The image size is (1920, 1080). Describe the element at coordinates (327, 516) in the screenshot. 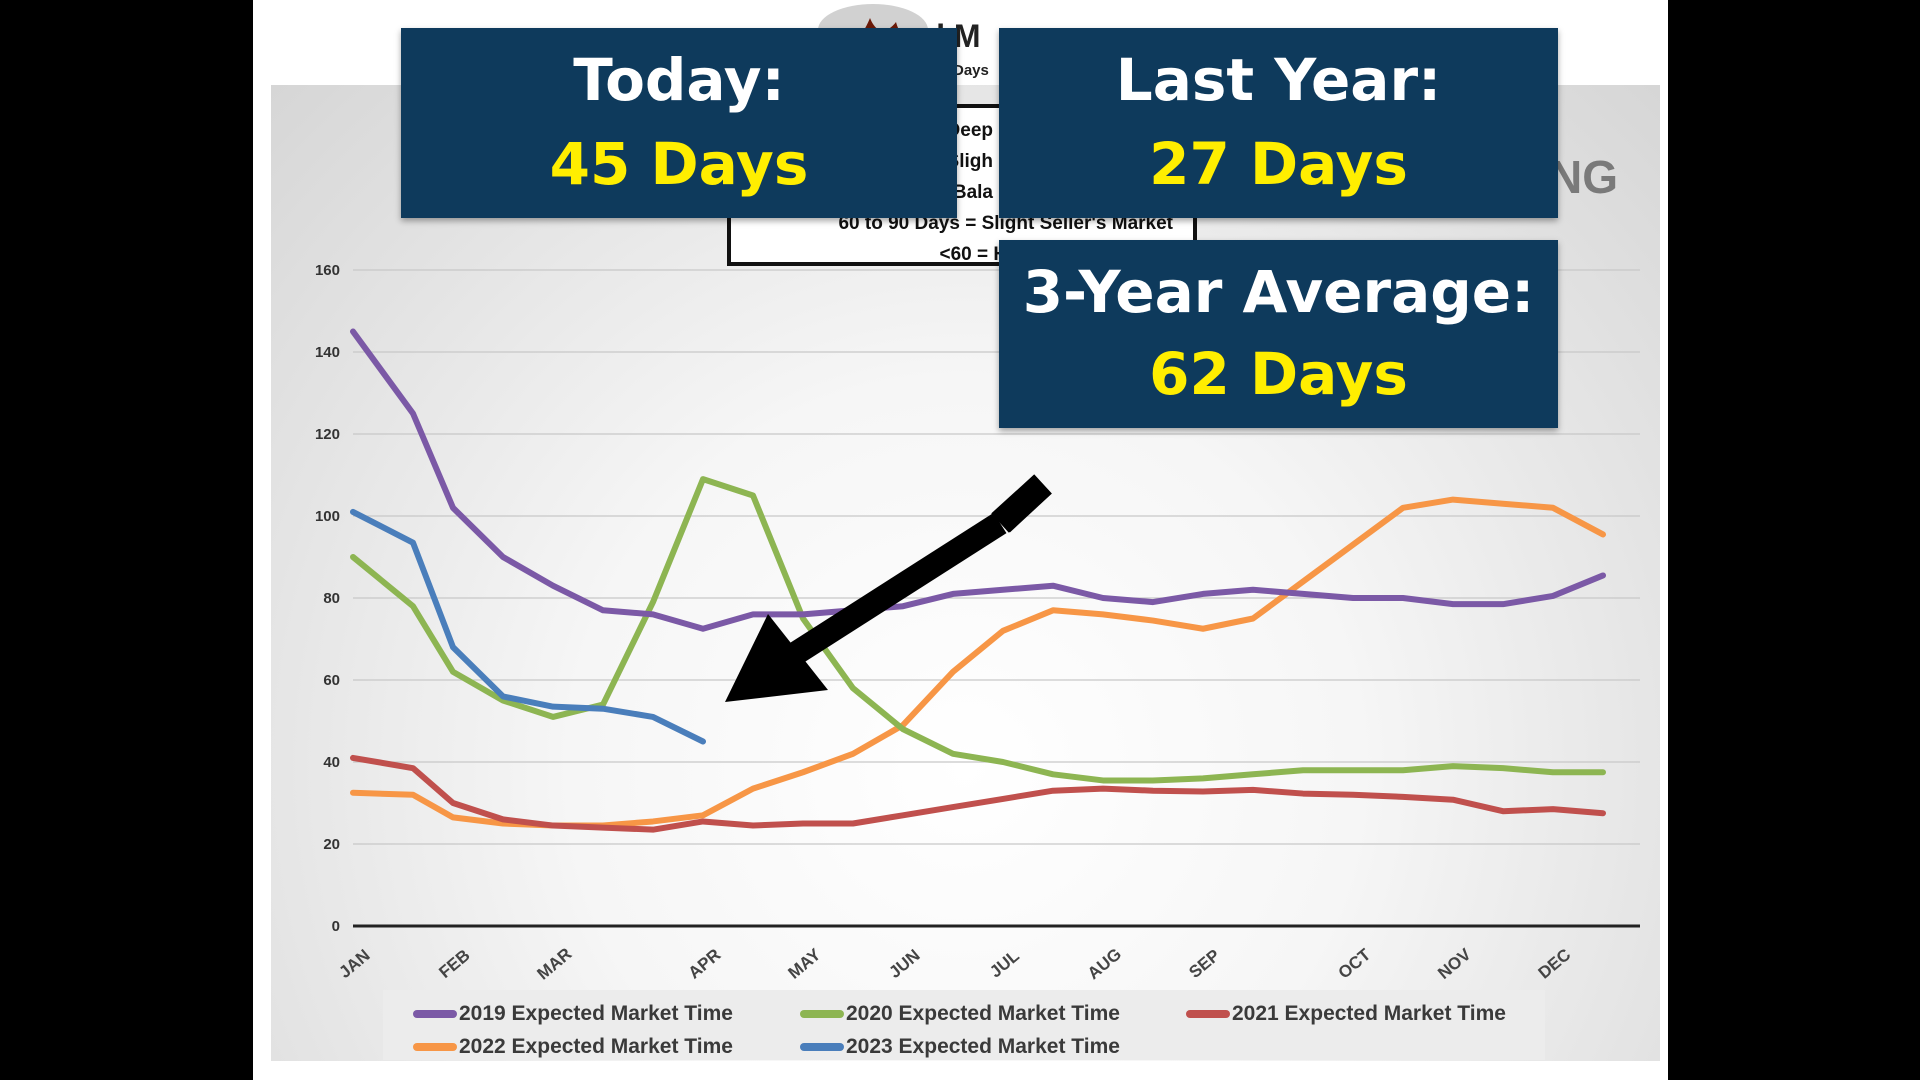

I see `y-tick-label: 100` at that location.